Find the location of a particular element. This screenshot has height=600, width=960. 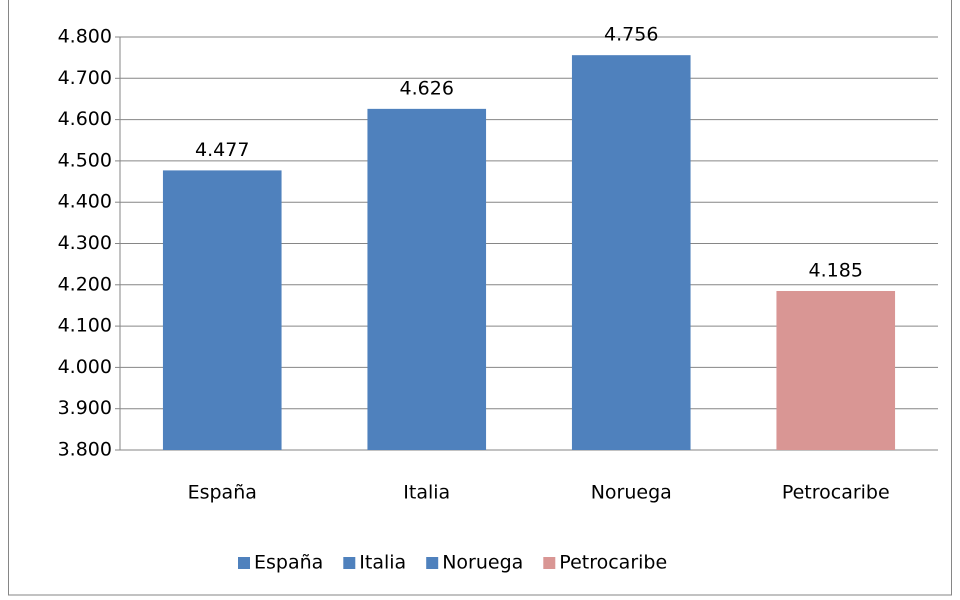

y-tick-label: 4.500 is located at coordinates (85, 160).